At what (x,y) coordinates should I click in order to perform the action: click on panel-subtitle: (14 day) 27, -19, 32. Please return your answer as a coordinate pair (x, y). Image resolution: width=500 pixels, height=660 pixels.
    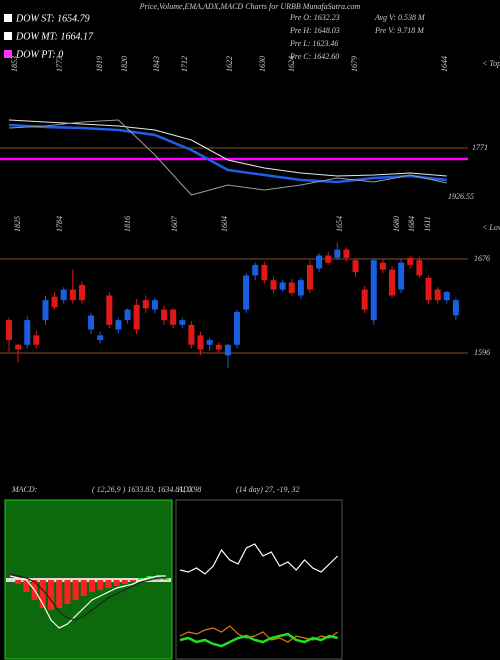
    Looking at the image, I should click on (268, 489).